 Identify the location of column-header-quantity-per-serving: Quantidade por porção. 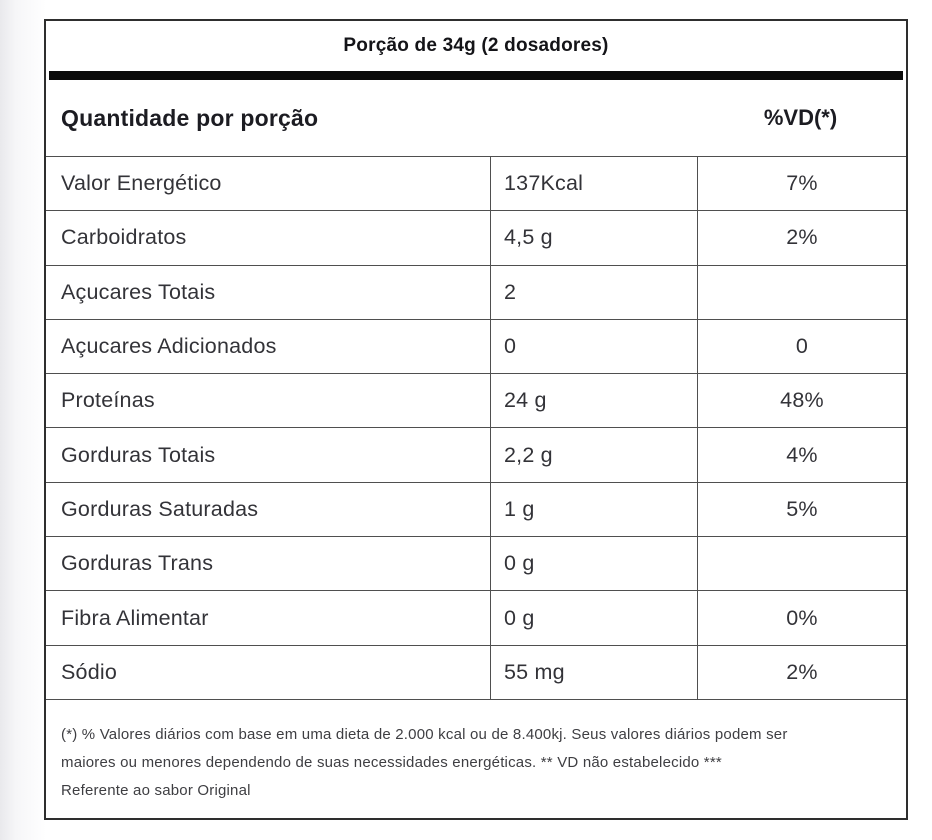
(190, 117).